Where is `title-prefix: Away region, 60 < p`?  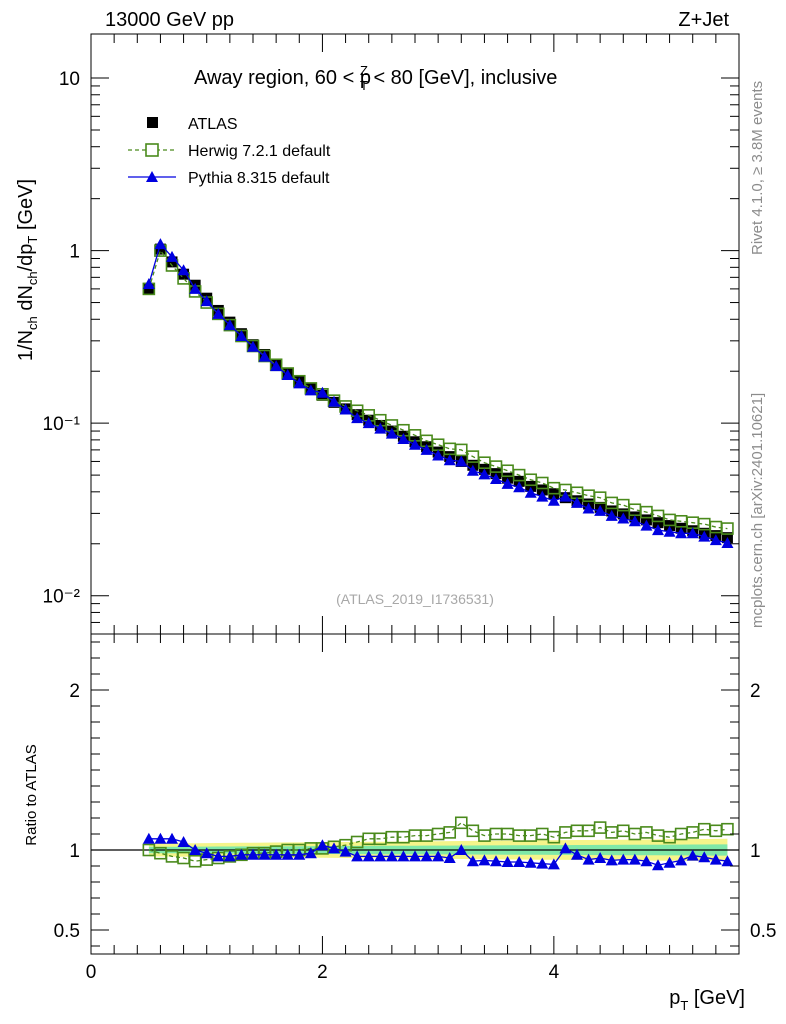 title-prefix: Away region, 60 < p is located at coordinates (282, 78).